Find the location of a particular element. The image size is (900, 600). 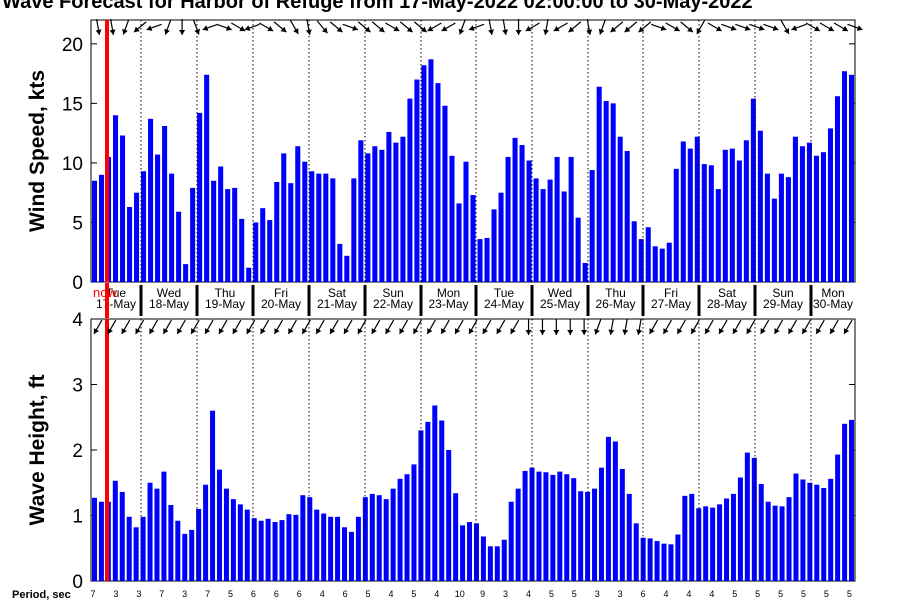

period-label: Period, sec is located at coordinates (41, 594).